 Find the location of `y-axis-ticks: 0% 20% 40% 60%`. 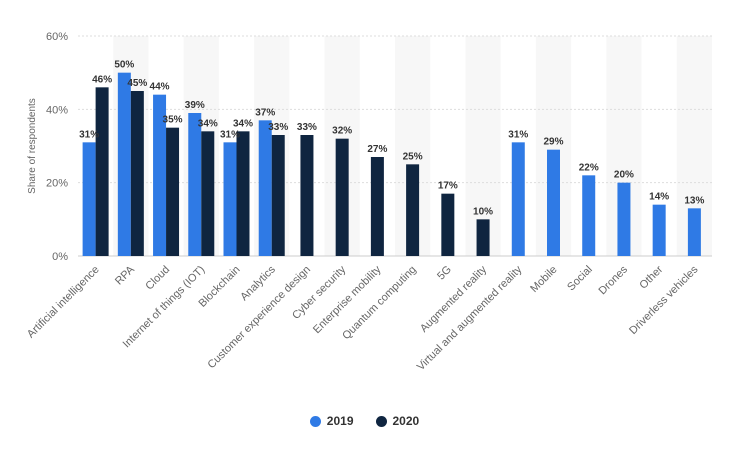

y-axis-ticks: 0% 20% 40% 60% is located at coordinates (57, 147).